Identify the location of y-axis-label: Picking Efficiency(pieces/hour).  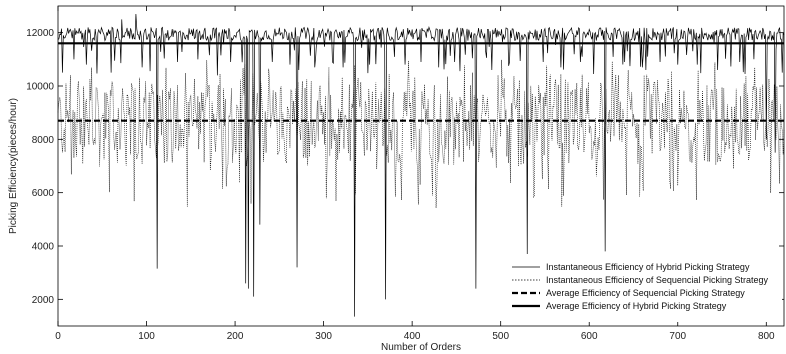
(13, 166).